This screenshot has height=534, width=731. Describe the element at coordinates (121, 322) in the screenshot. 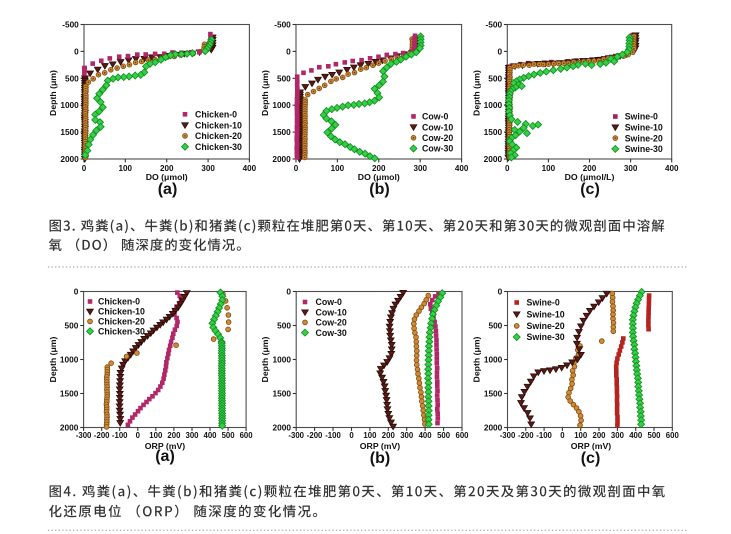

I see `svg-text: Chicken-20` at that location.